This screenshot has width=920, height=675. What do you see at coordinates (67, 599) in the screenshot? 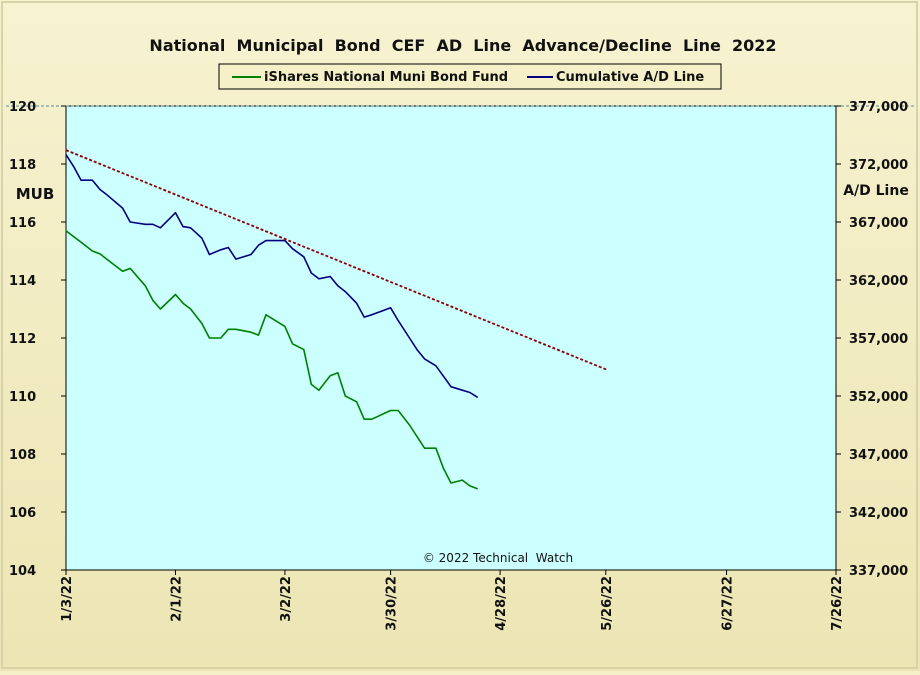
I see `x-tick-label: 1/3/22` at bounding box center [67, 599].